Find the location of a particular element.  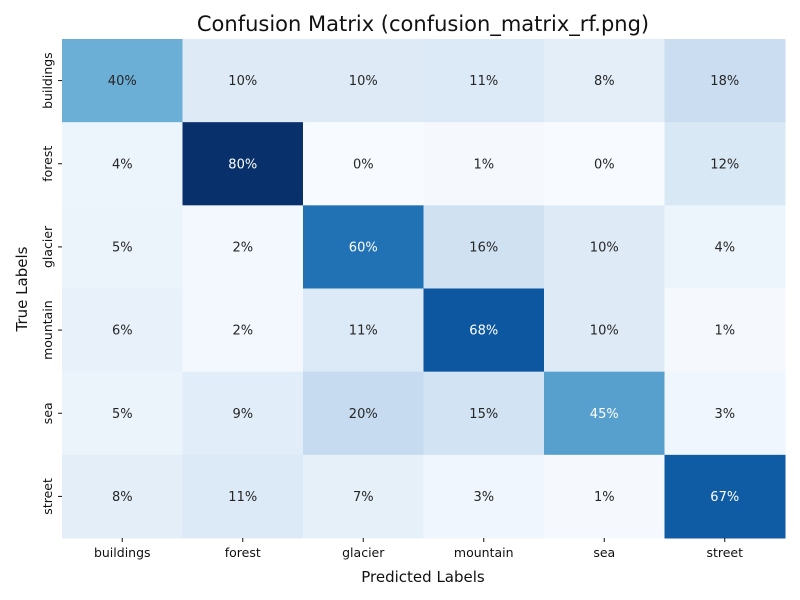

cell-value-label: 45% is located at coordinates (604, 414).